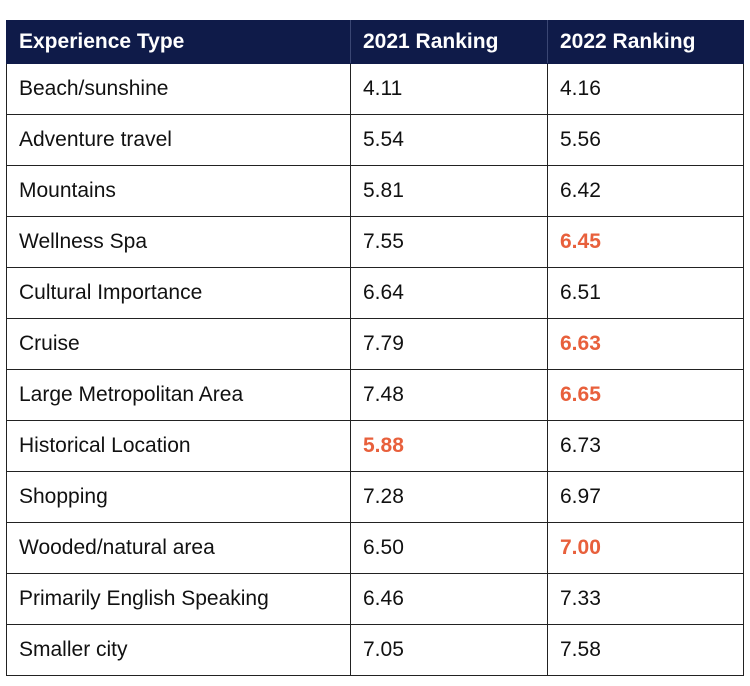  I want to click on table-row: Wellness Spa 7.55 6.45, so click(375, 242).